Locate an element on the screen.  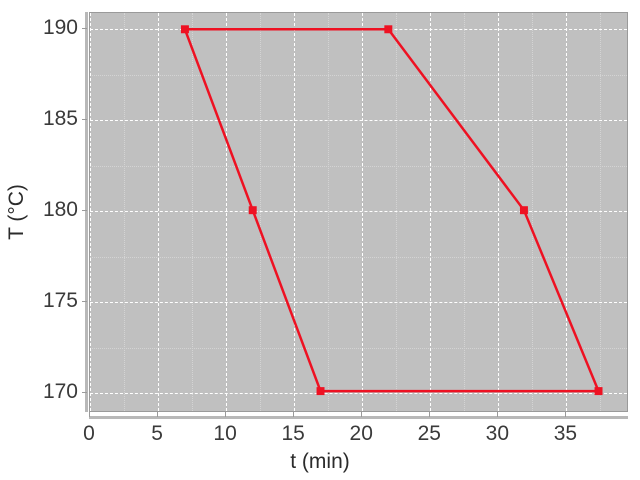
y-tick-label: 180 is located at coordinates (60, 210).